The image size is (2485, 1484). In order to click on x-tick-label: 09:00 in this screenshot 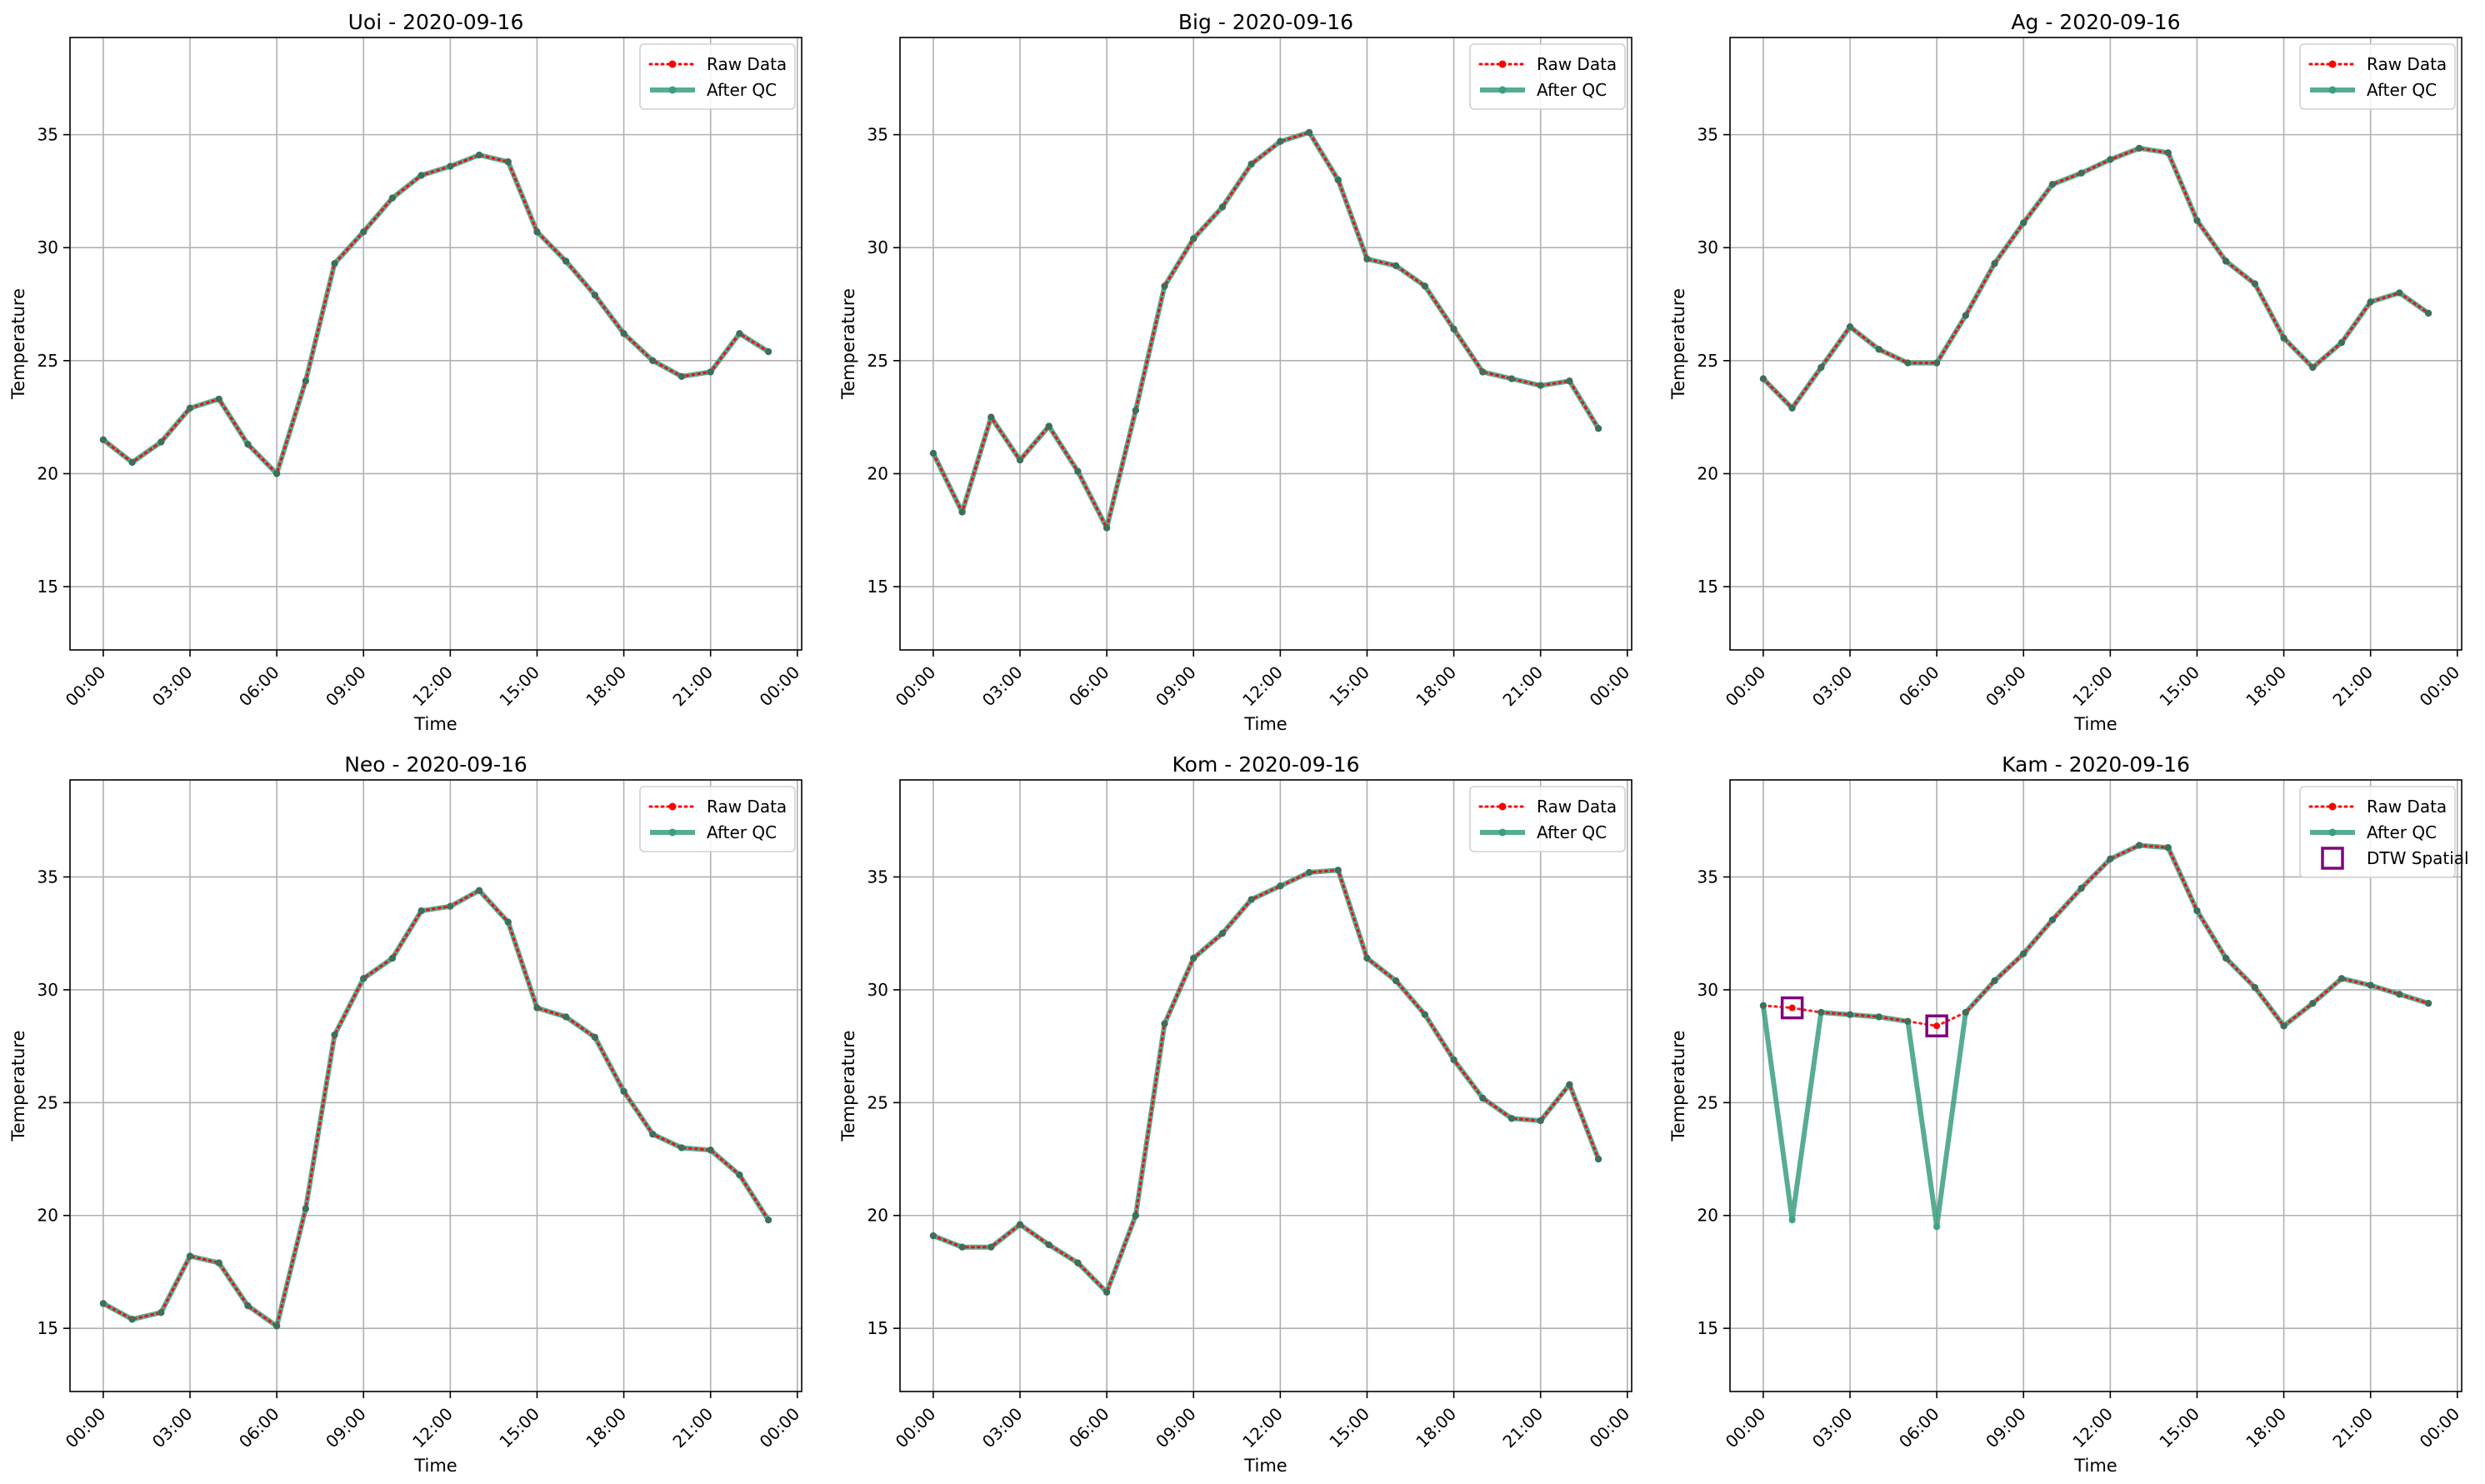, I will do `click(1176, 1428)`.